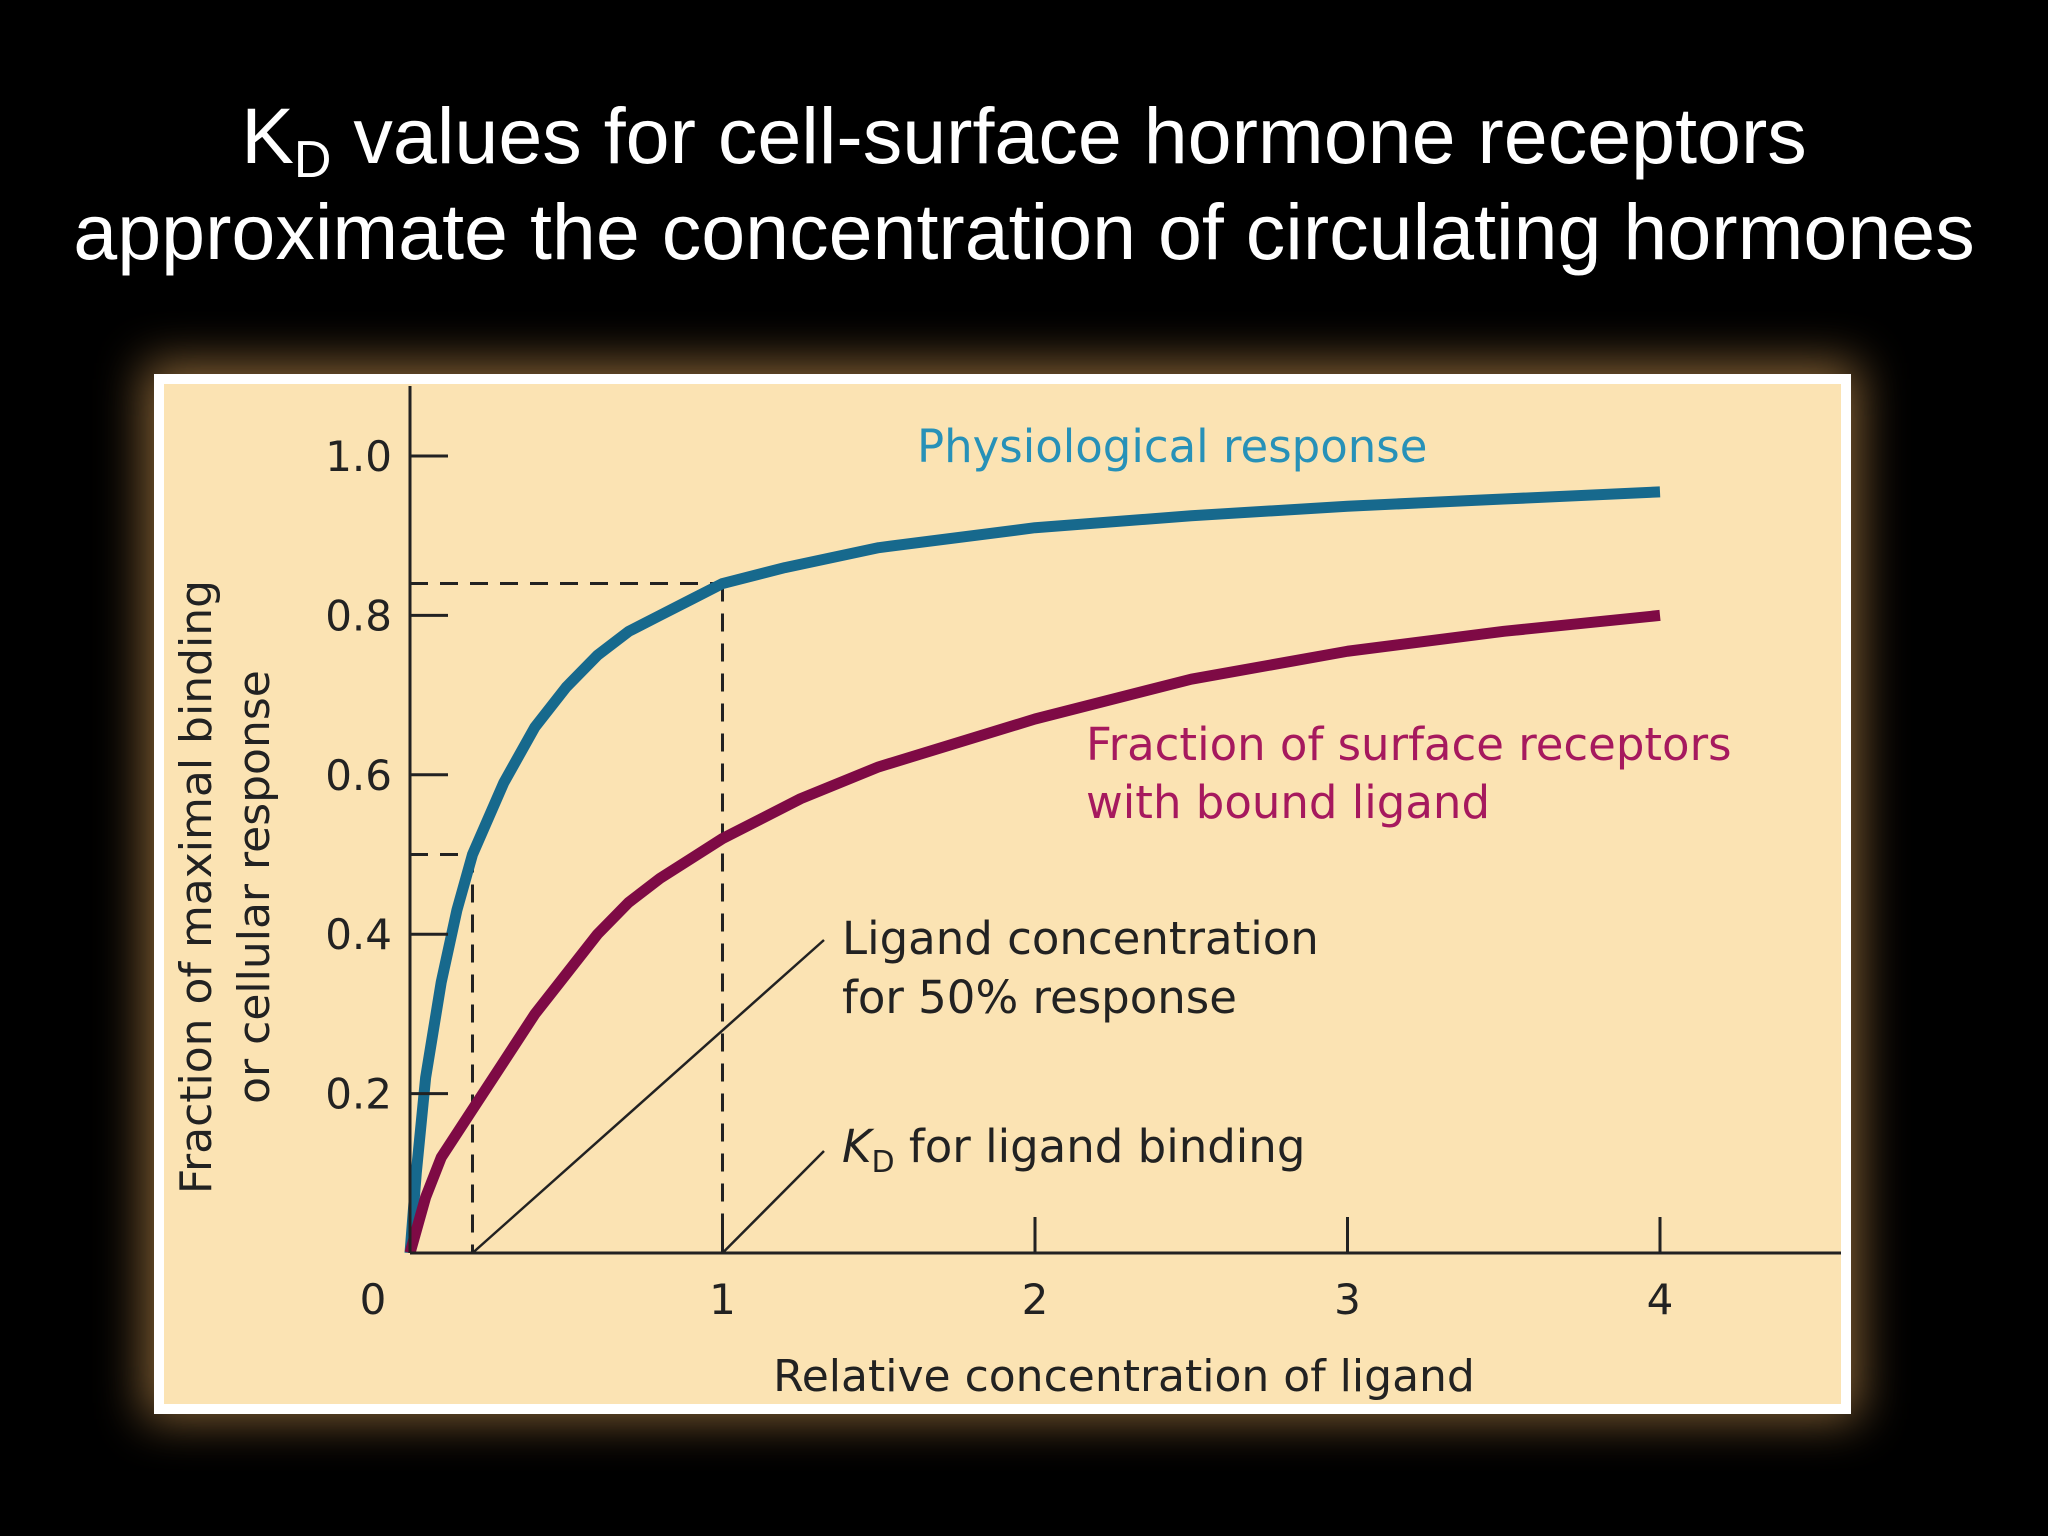 The width and height of the screenshot is (2048, 1536). Describe the element at coordinates (312, 160) in the screenshot. I see `title-kd-subscript: D` at that location.